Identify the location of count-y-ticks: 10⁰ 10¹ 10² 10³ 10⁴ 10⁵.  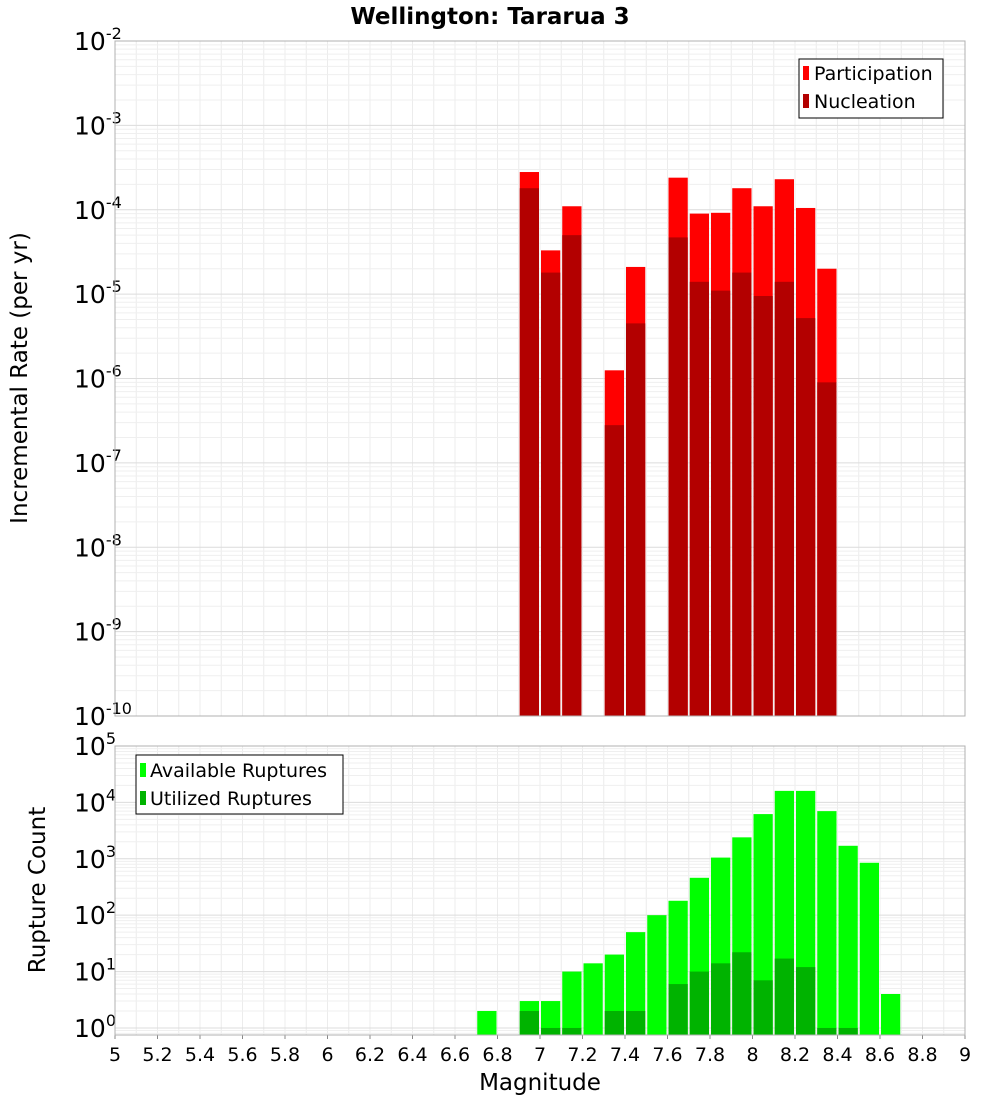
(95, 886).